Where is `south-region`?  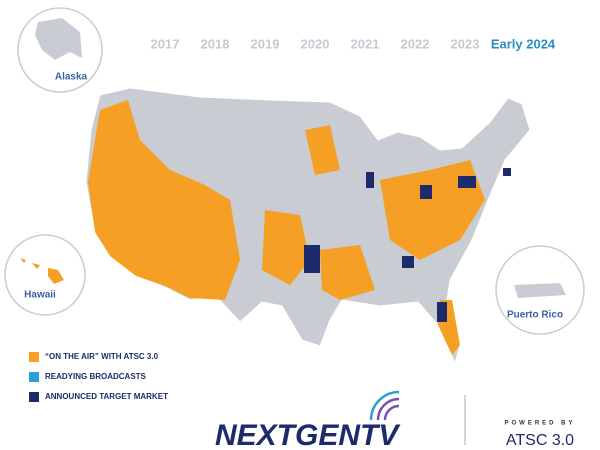
south-region is located at coordinates (347, 272).